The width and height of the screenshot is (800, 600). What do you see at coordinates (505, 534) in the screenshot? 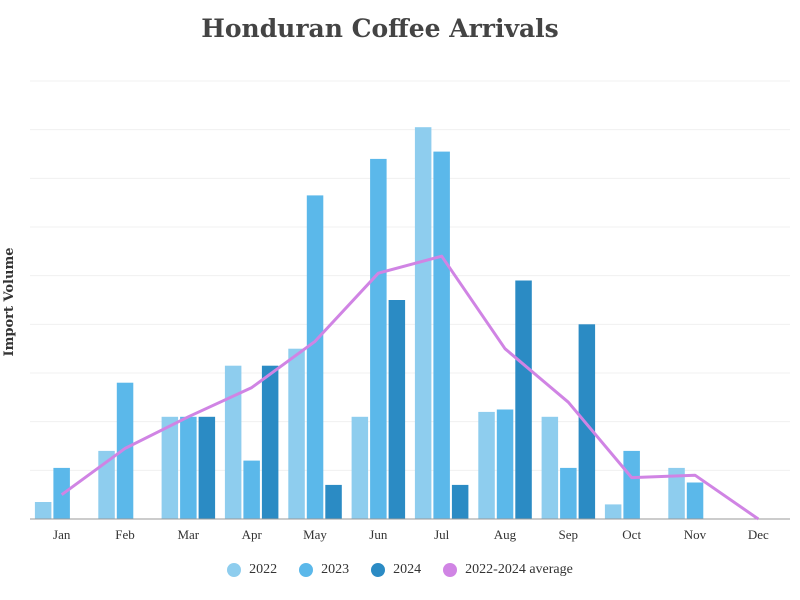
I see `x-tick-label: Aug` at bounding box center [505, 534].